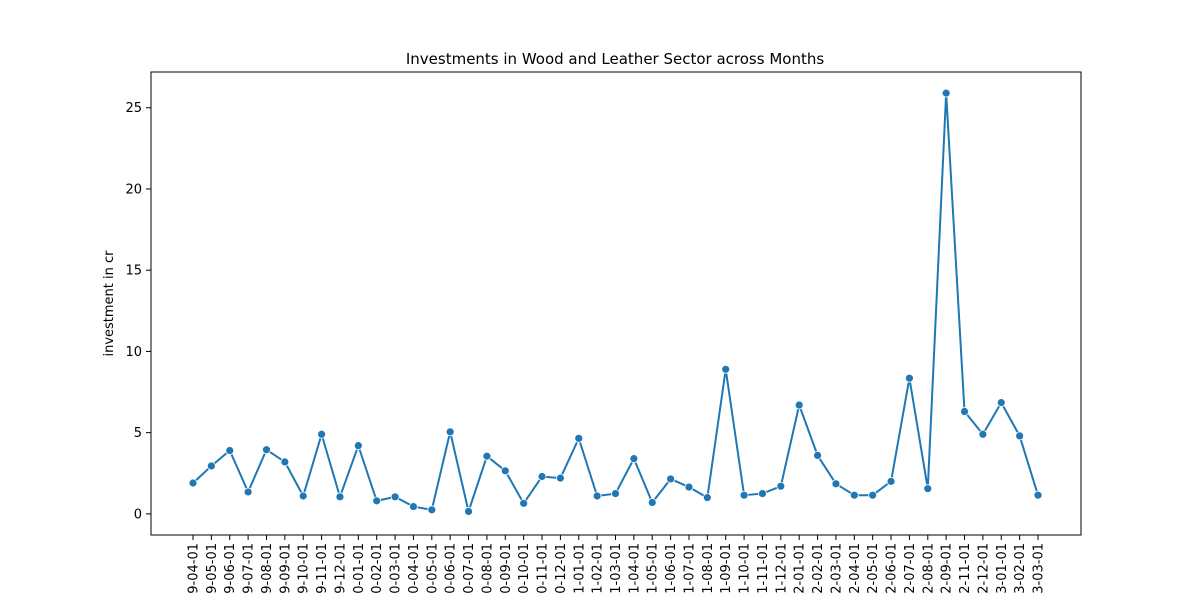 The width and height of the screenshot is (1200, 600). I want to click on y-tick-label: 20, so click(133, 189).